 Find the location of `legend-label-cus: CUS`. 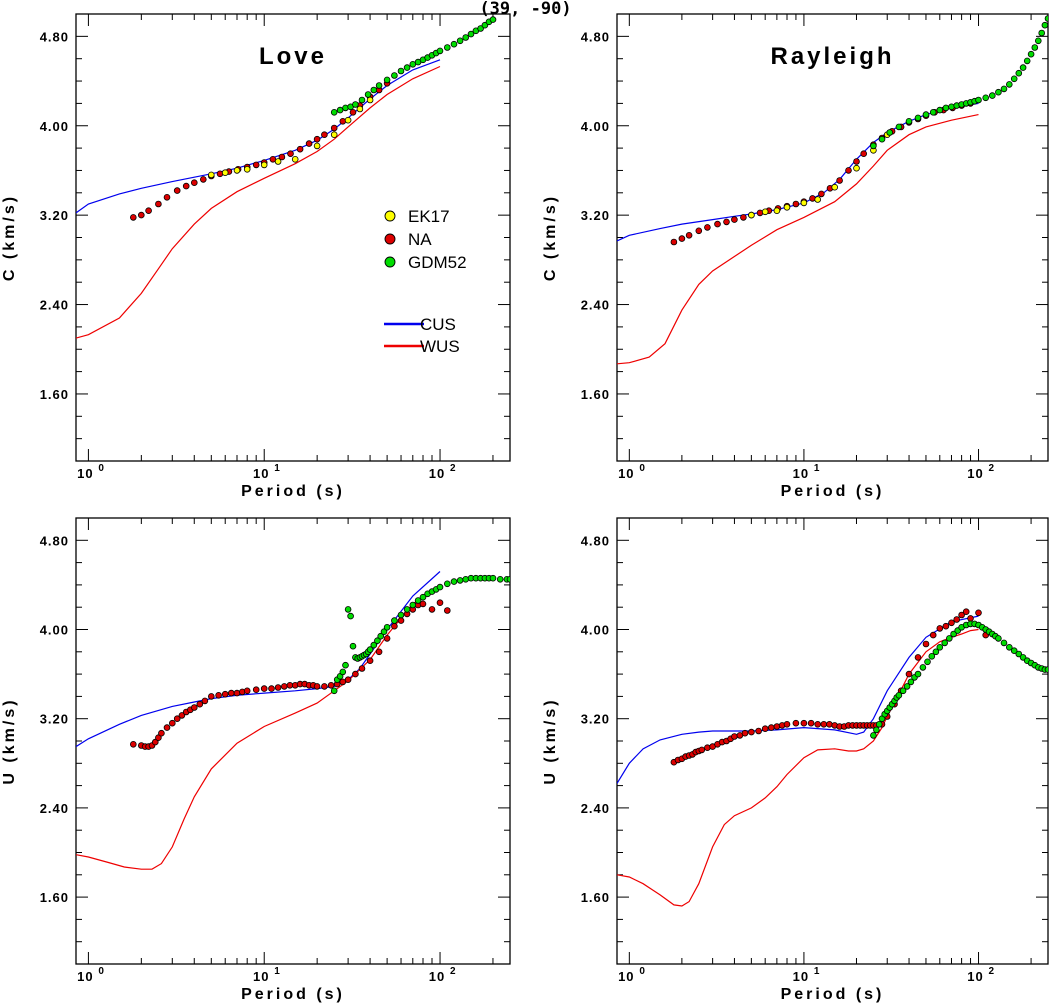

legend-label-cus: CUS is located at coordinates (438, 324).